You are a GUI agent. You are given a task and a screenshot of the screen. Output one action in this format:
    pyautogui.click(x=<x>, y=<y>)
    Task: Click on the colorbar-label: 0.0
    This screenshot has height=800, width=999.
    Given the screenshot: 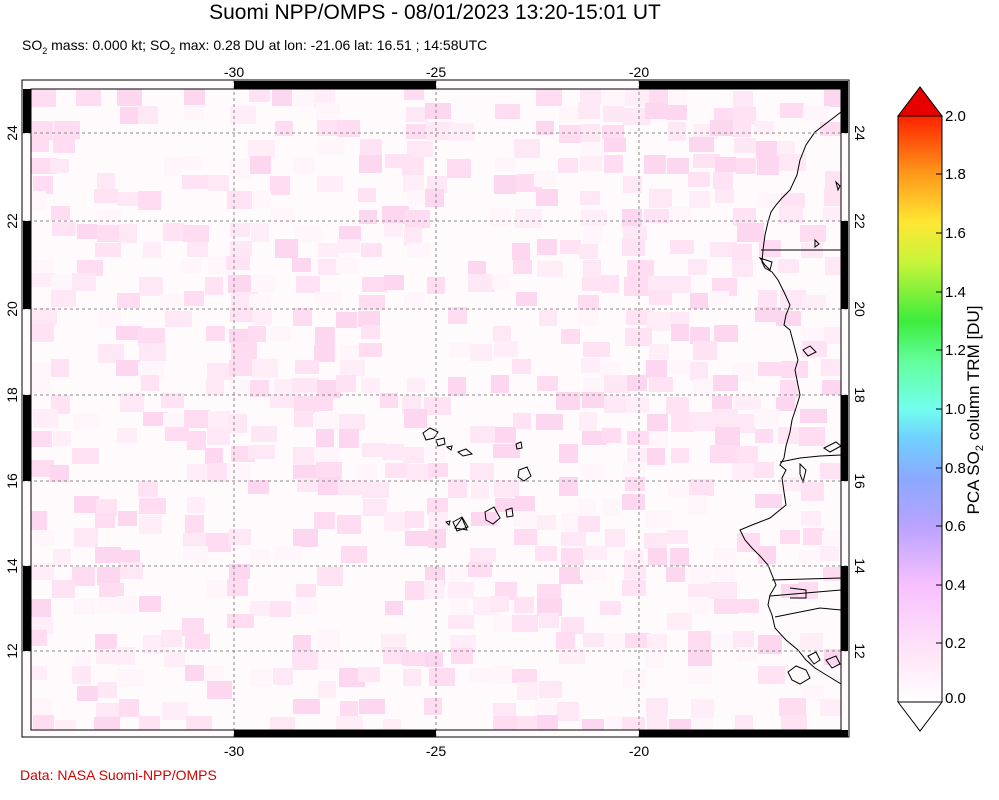 What is the action you would take?
    pyautogui.click(x=955, y=698)
    